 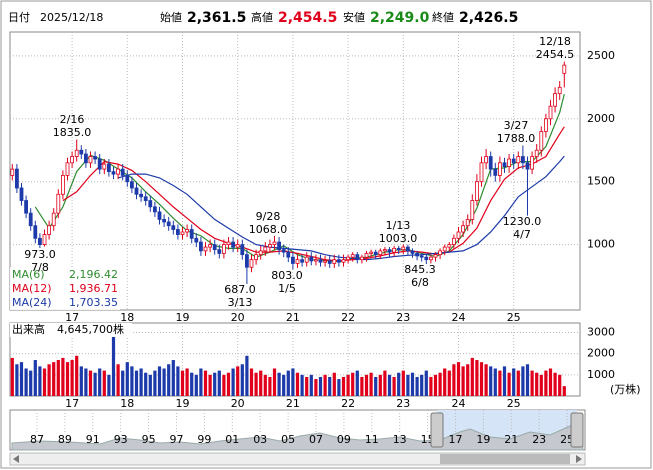 I want to click on scroll-left-arrow, so click(x=16, y=459).